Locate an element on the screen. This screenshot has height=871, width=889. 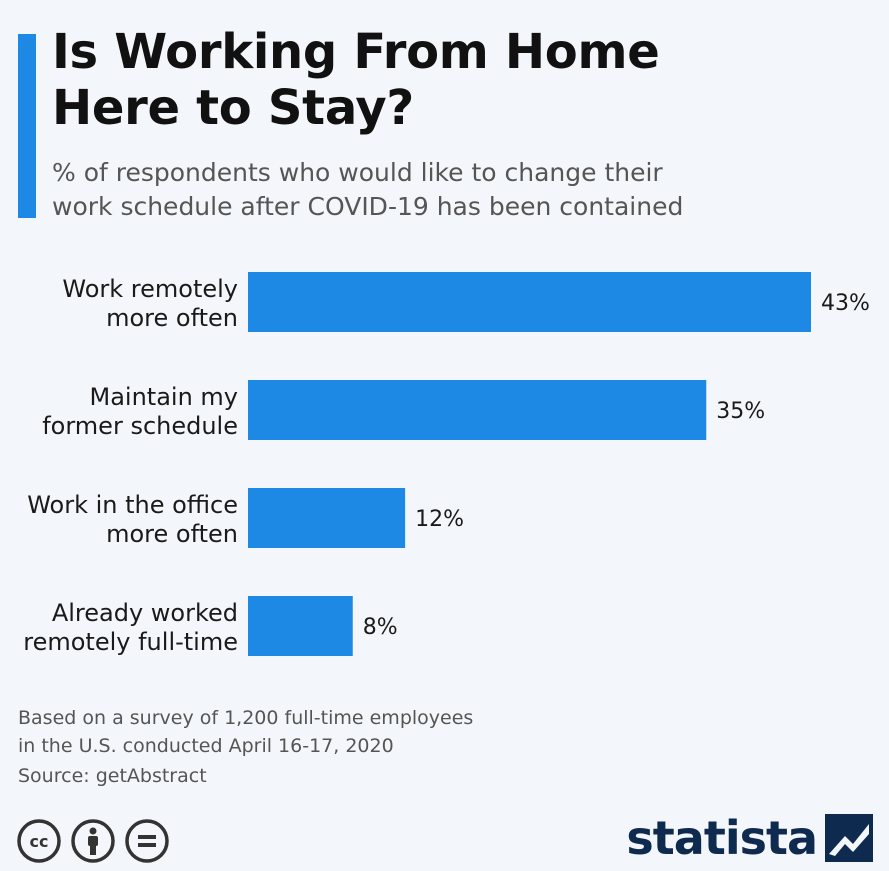
value-label: 43% is located at coordinates (845, 303).